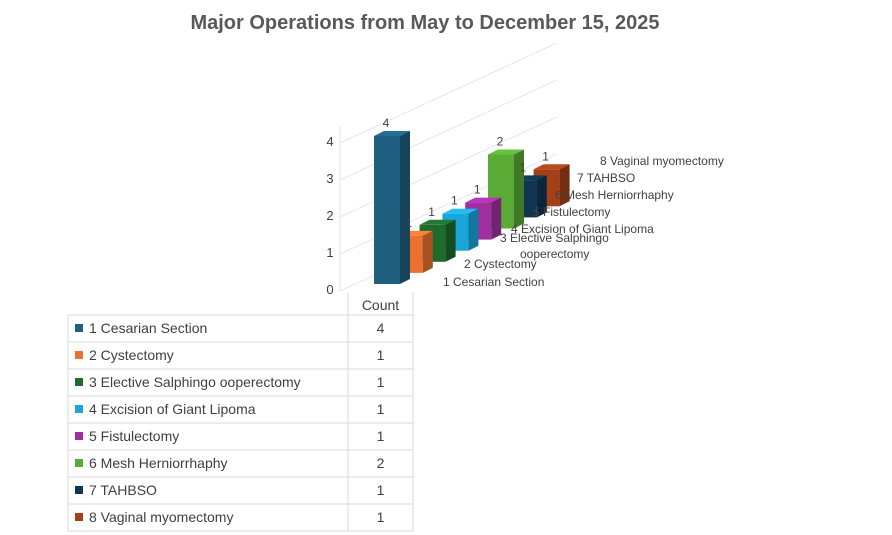 Image resolution: width=892 pixels, height=535 pixels. I want to click on data-label: 2, so click(500, 142).